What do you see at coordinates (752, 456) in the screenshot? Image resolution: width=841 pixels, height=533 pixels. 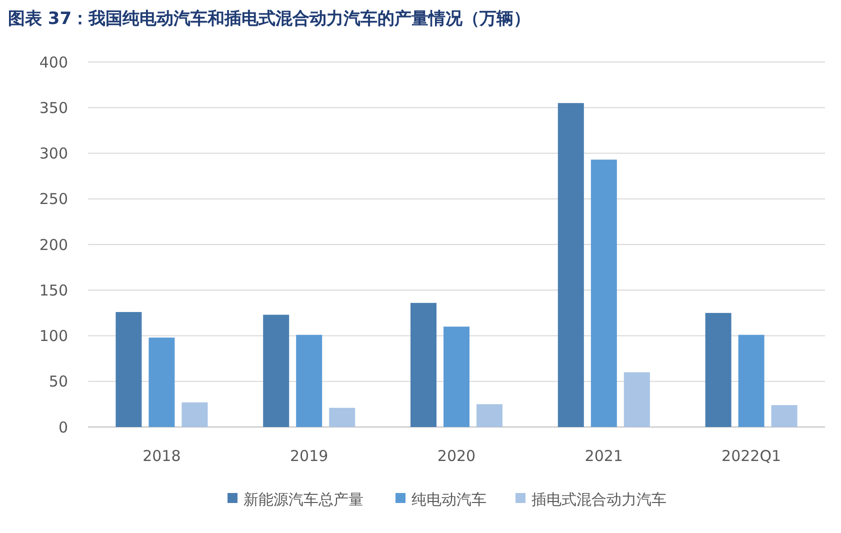 I see `x-tick-label: 2022Q1` at bounding box center [752, 456].